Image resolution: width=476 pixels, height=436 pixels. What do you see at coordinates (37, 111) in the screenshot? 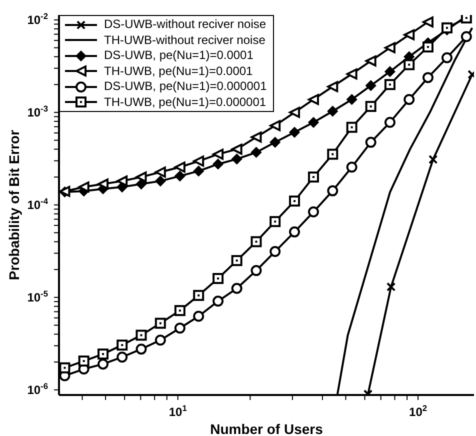
I see `y-tick-label: 10$^{-3}$` at bounding box center [37, 111].